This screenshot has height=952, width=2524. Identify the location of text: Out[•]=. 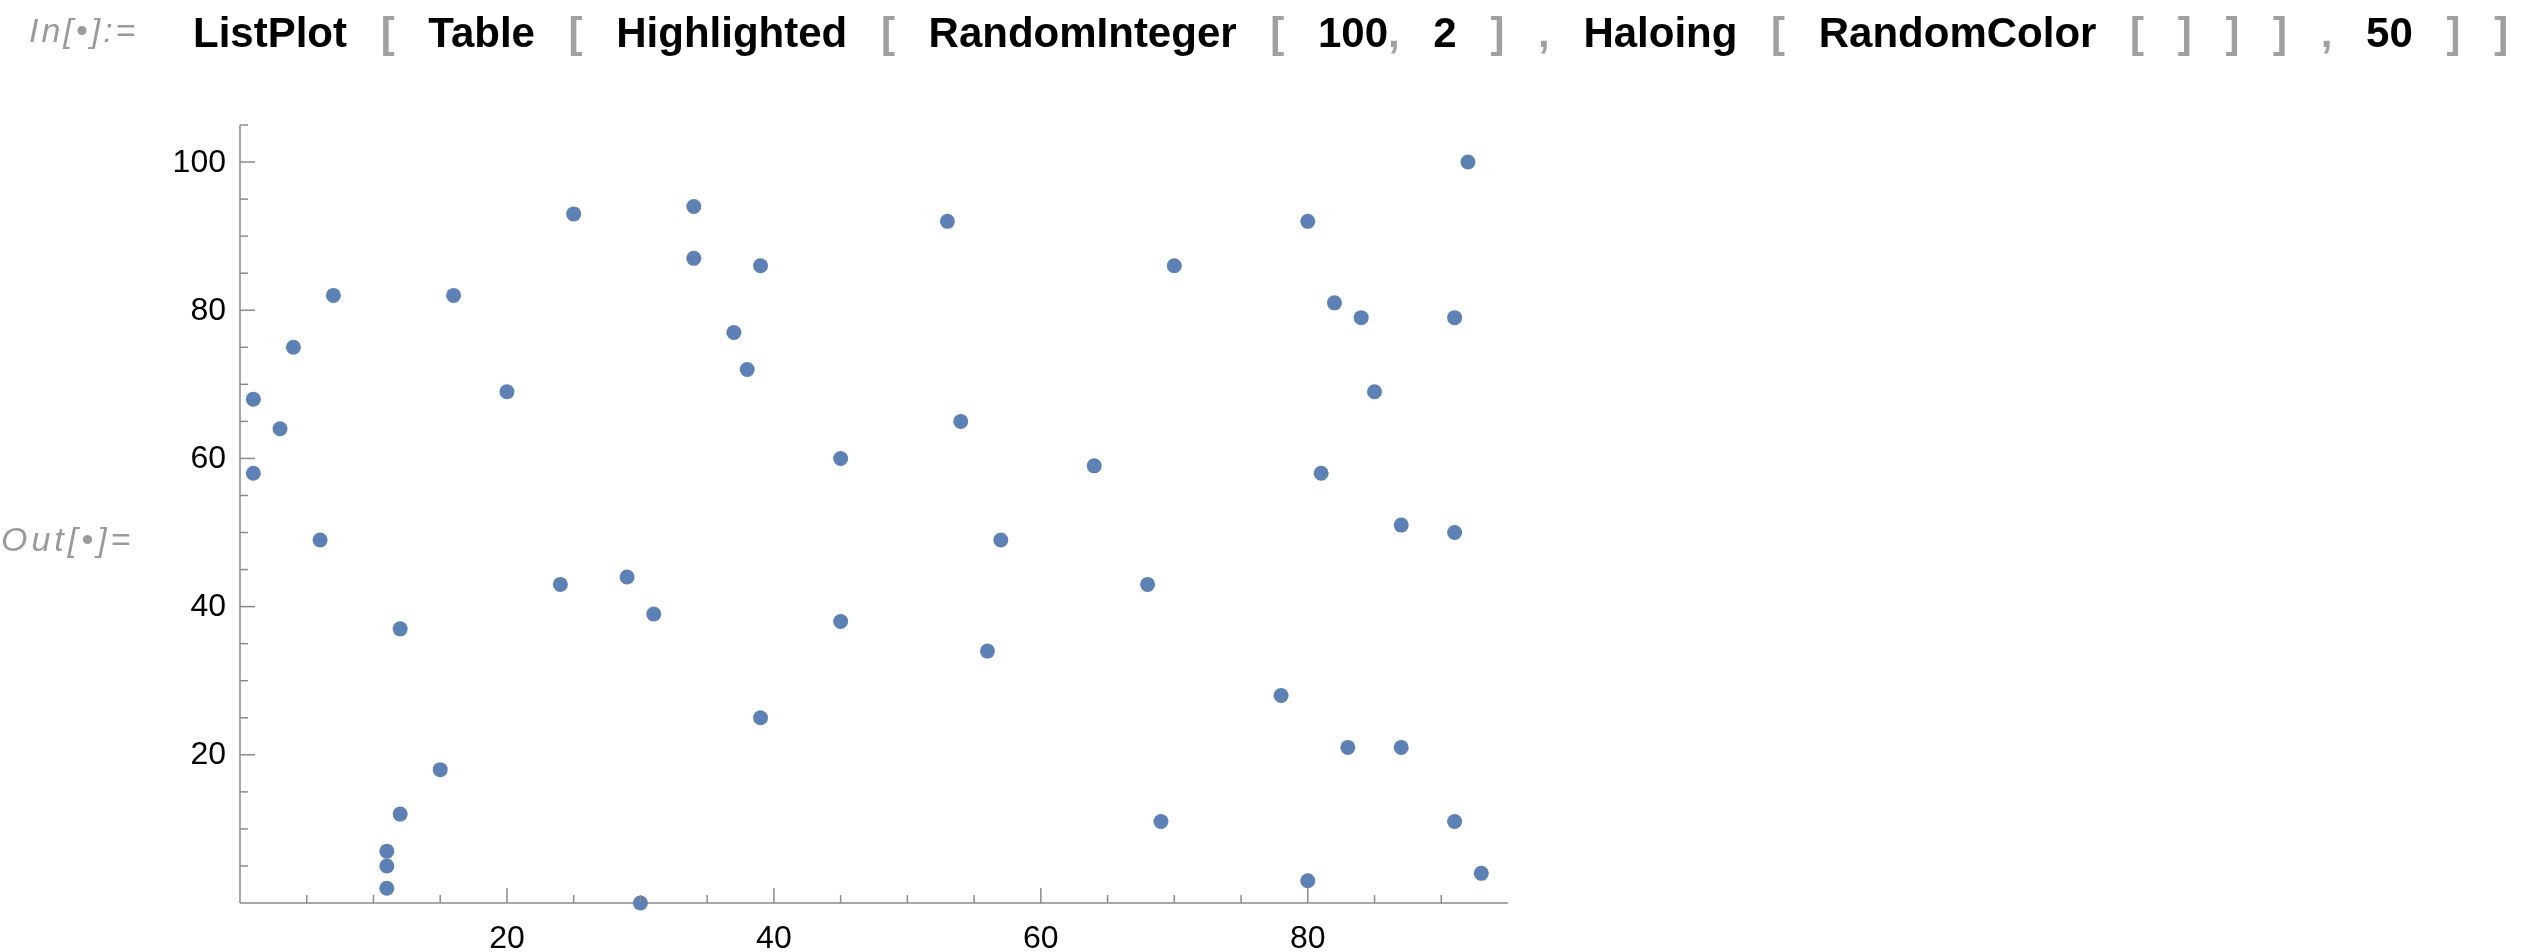
(68, 539).